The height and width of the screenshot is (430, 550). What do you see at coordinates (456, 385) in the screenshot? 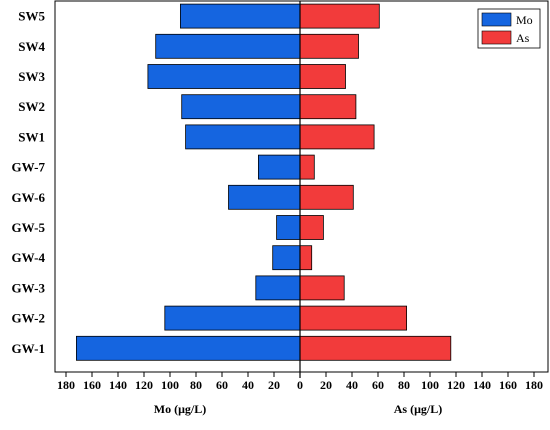
I see `right-tick-label-120: 120` at bounding box center [456, 385].